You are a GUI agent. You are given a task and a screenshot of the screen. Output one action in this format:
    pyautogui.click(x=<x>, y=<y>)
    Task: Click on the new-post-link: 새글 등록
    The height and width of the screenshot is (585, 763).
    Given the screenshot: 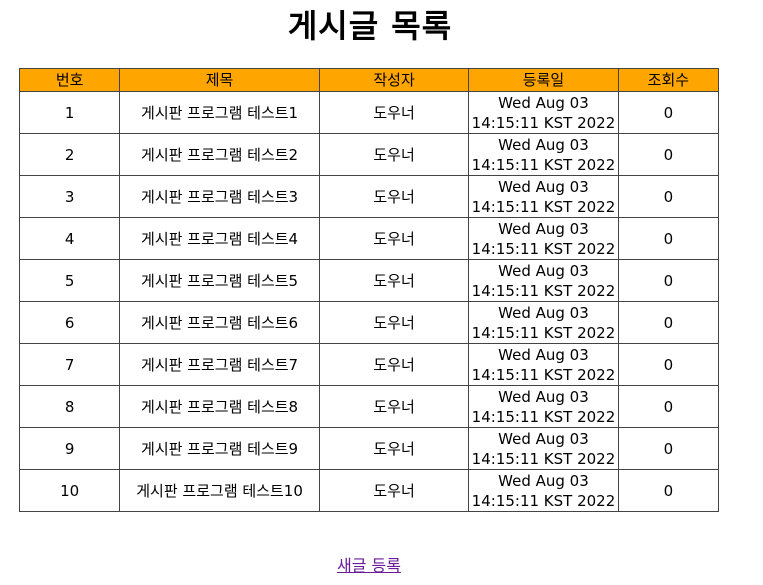 What is the action you would take?
    pyautogui.click(x=369, y=565)
    